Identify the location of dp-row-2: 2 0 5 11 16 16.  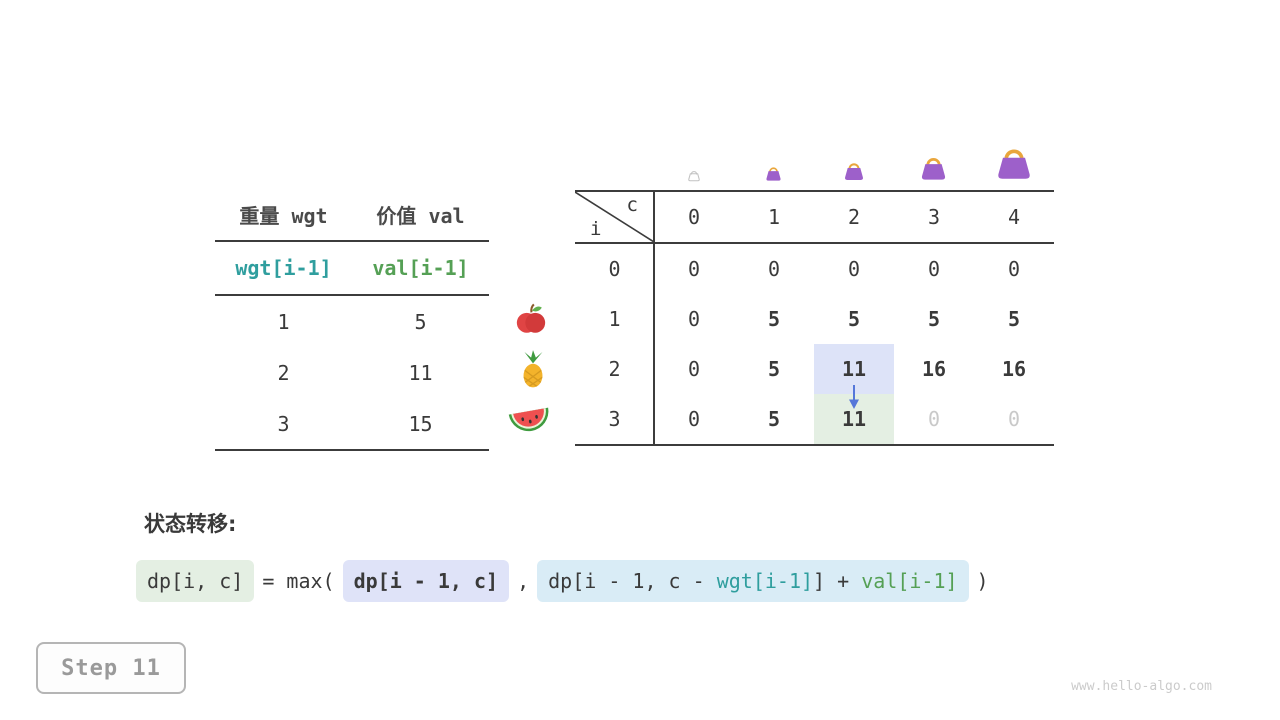
(814, 369).